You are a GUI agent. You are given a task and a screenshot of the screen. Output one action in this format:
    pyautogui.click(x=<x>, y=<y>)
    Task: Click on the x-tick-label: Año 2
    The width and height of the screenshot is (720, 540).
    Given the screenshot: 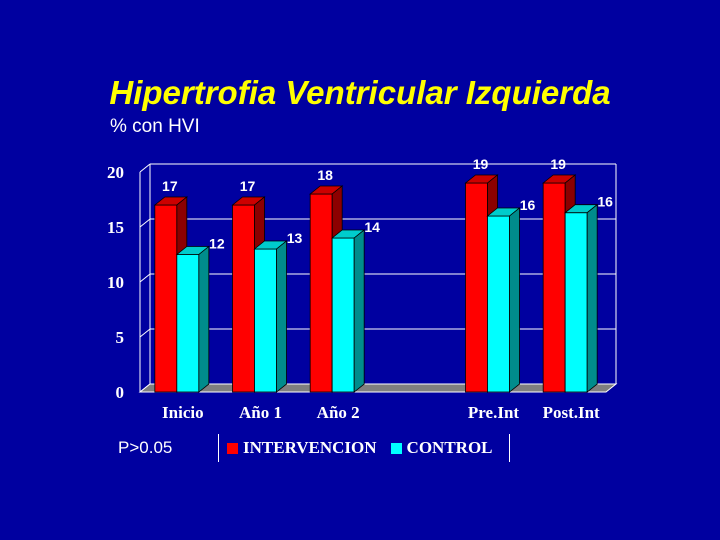 What is the action you would take?
    pyautogui.click(x=338, y=412)
    